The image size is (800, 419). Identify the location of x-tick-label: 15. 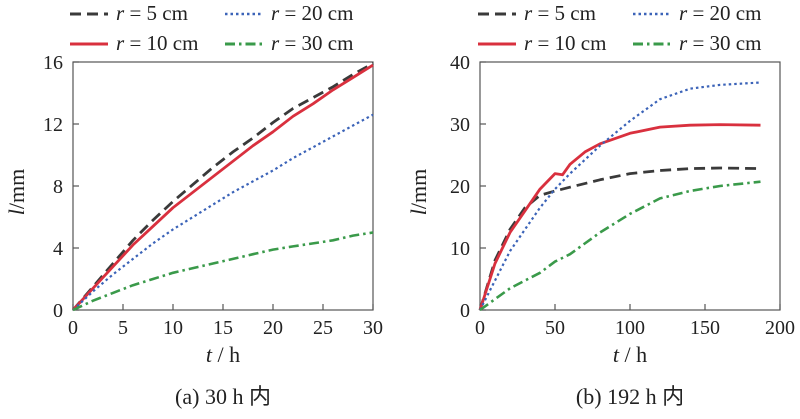
(223, 328).